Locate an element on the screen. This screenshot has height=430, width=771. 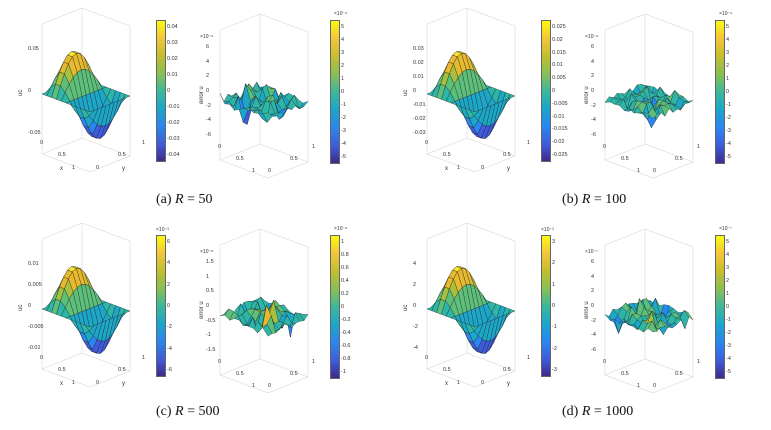
uc-colorbar-tick: -0.005 is located at coordinates (560, 103).